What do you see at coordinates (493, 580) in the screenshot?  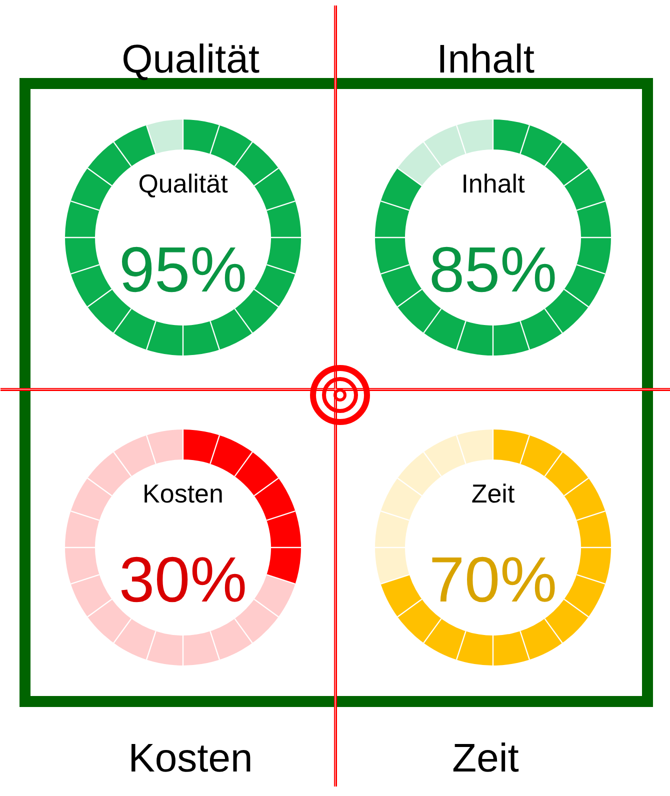 I see `data-label: 70%` at bounding box center [493, 580].